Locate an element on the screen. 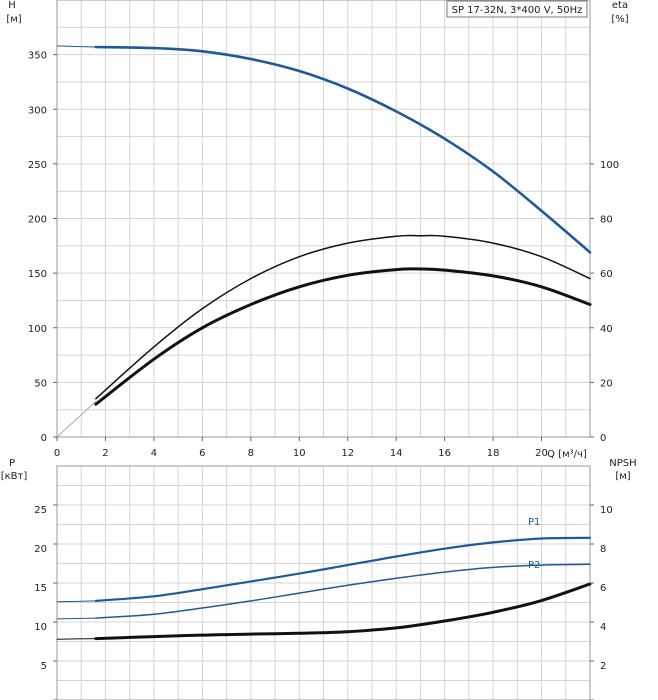  head-efficiency-left-tick-label: 200 is located at coordinates (37, 220).